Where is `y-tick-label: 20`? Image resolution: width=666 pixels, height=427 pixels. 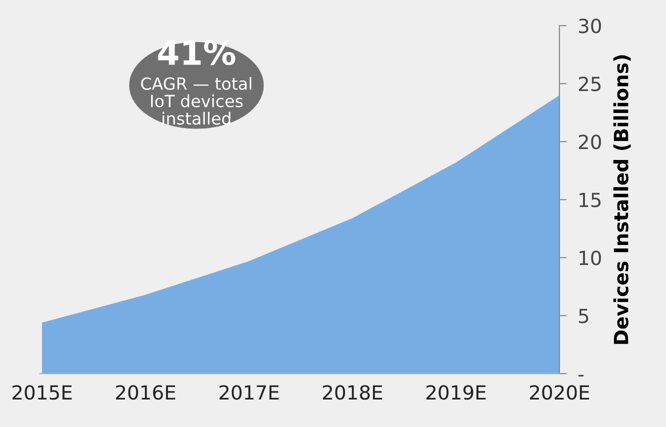
y-tick-label: 20 is located at coordinates (589, 142).